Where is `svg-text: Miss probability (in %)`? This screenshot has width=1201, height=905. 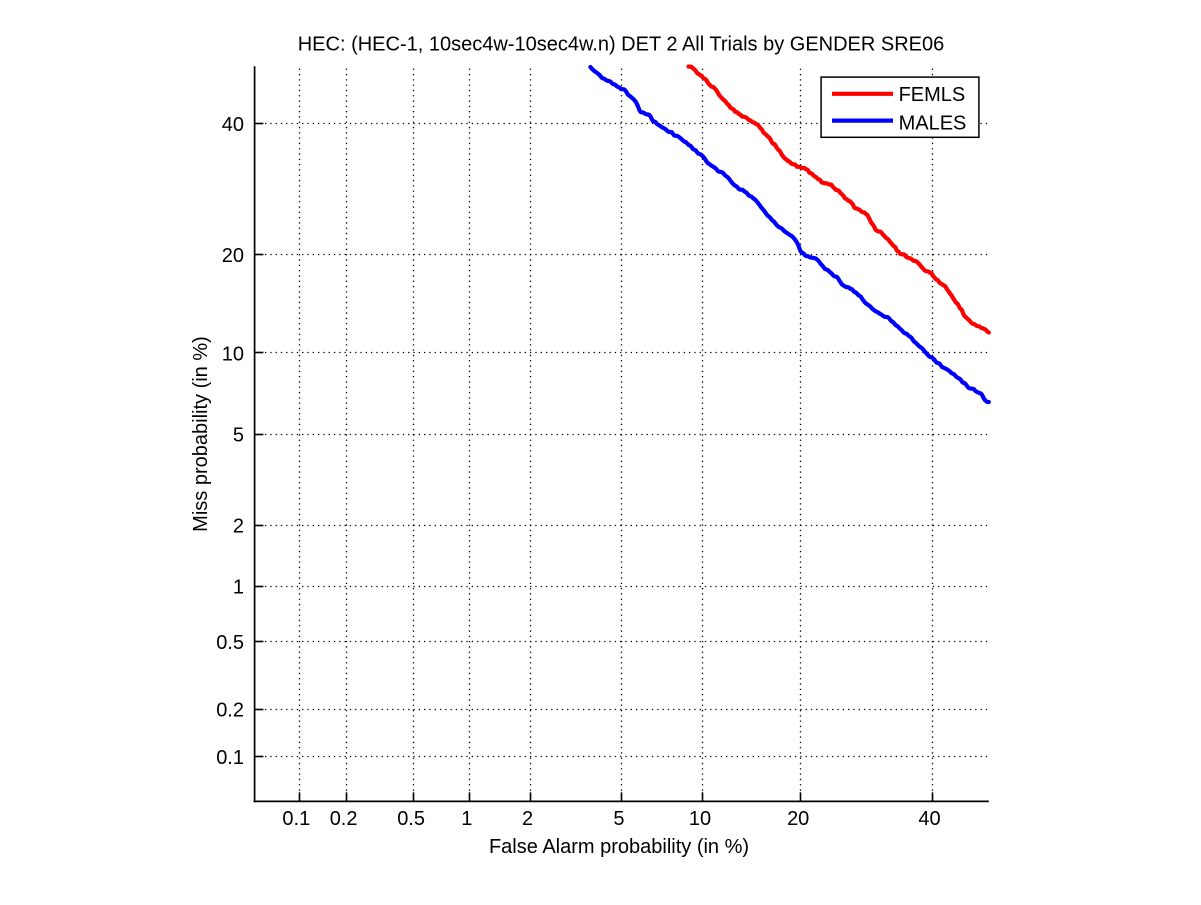
svg-text: Miss probability (in %) is located at coordinates (201, 434).